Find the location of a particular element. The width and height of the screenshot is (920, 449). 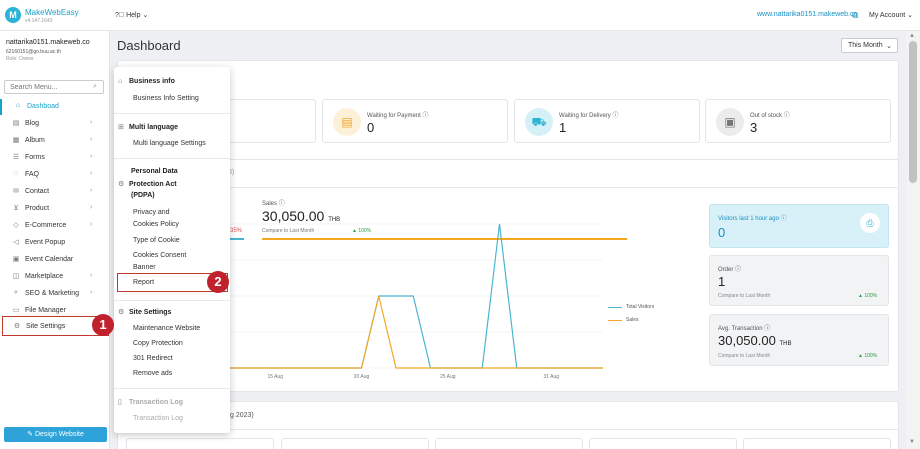

sidebar-item-event-popup: ◁ Event Popup is located at coordinates (55, 243).